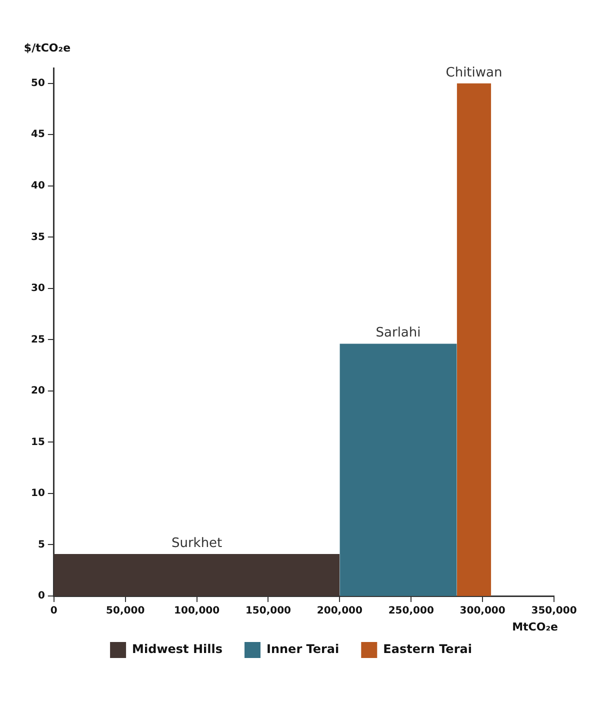 The height and width of the screenshot is (704, 598). What do you see at coordinates (47, 47) in the screenshot?
I see `y-axis-title: $/tCO₂e` at bounding box center [47, 47].